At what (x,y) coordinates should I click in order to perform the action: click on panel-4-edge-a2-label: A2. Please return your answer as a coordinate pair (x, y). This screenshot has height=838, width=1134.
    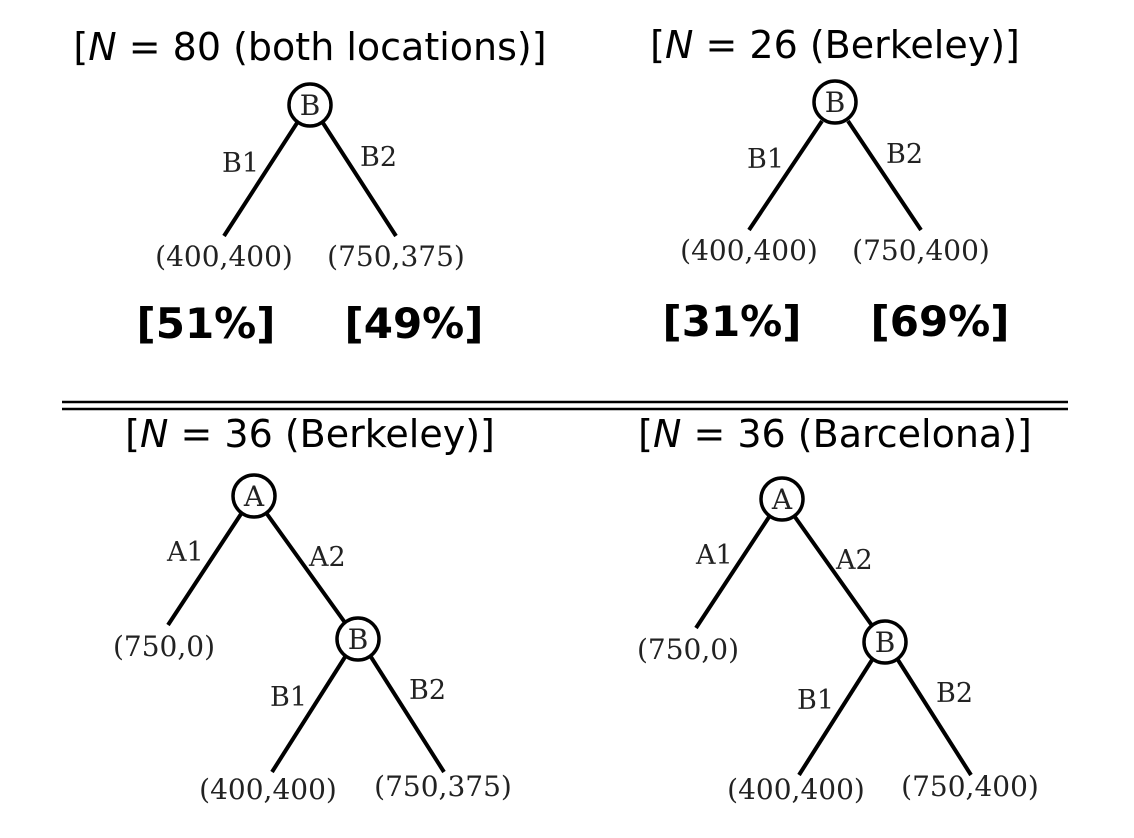
    Looking at the image, I should click on (854, 560).